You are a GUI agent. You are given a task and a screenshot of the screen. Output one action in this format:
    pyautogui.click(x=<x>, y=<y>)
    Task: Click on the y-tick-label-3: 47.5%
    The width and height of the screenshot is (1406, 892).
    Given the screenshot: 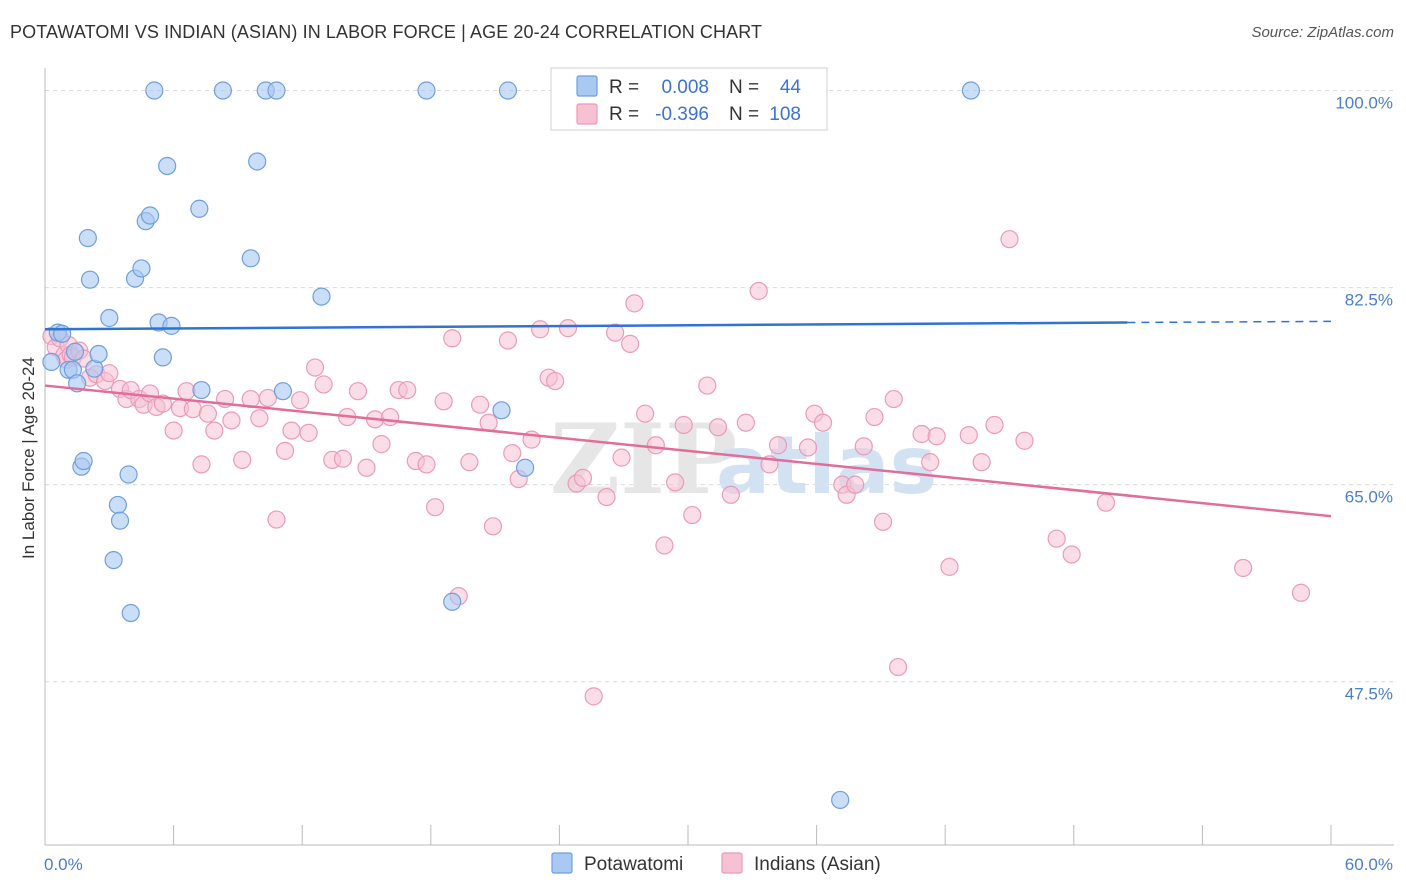 What is the action you would take?
    pyautogui.click(x=1369, y=694)
    